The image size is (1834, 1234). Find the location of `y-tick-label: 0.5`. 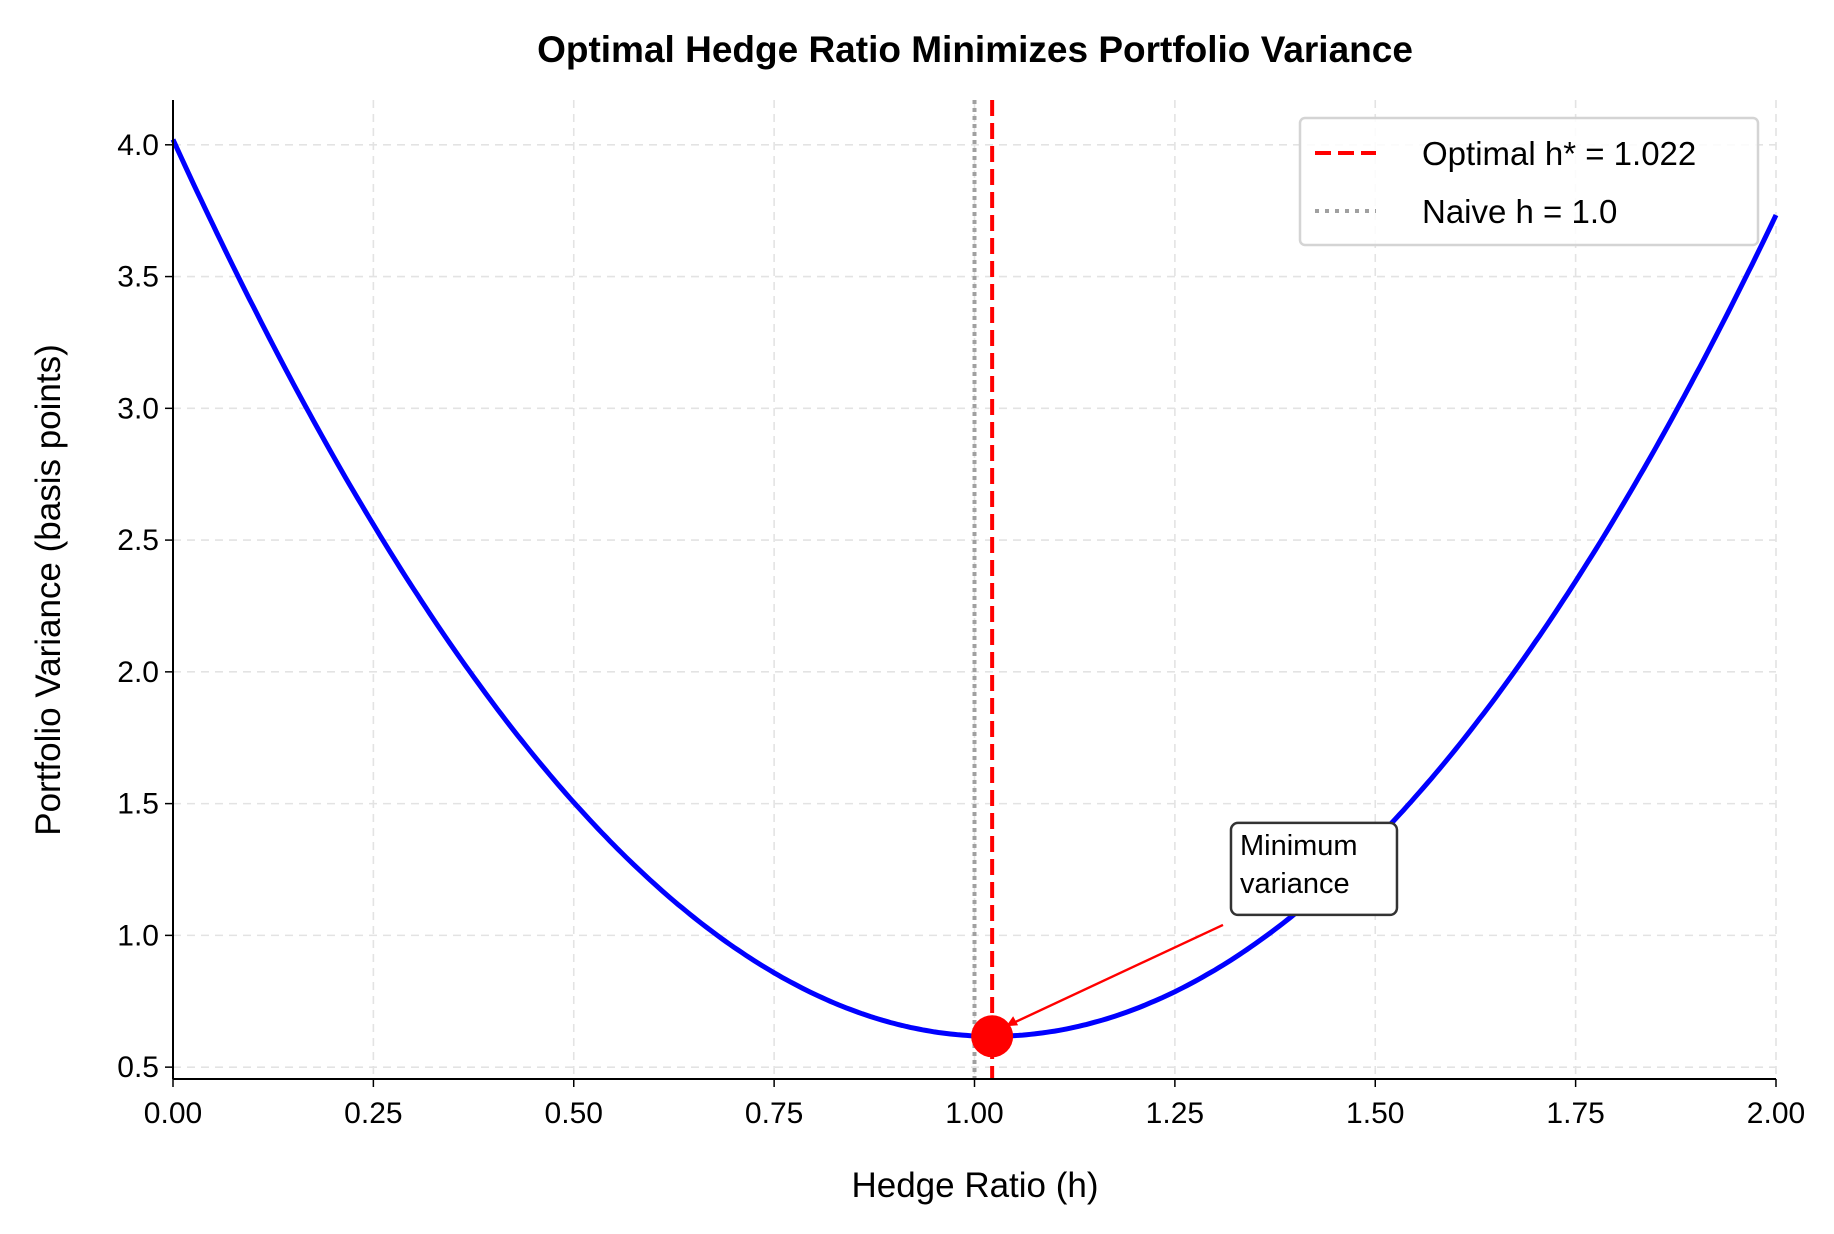

y-tick-label: 0.5 is located at coordinates (138, 1067).